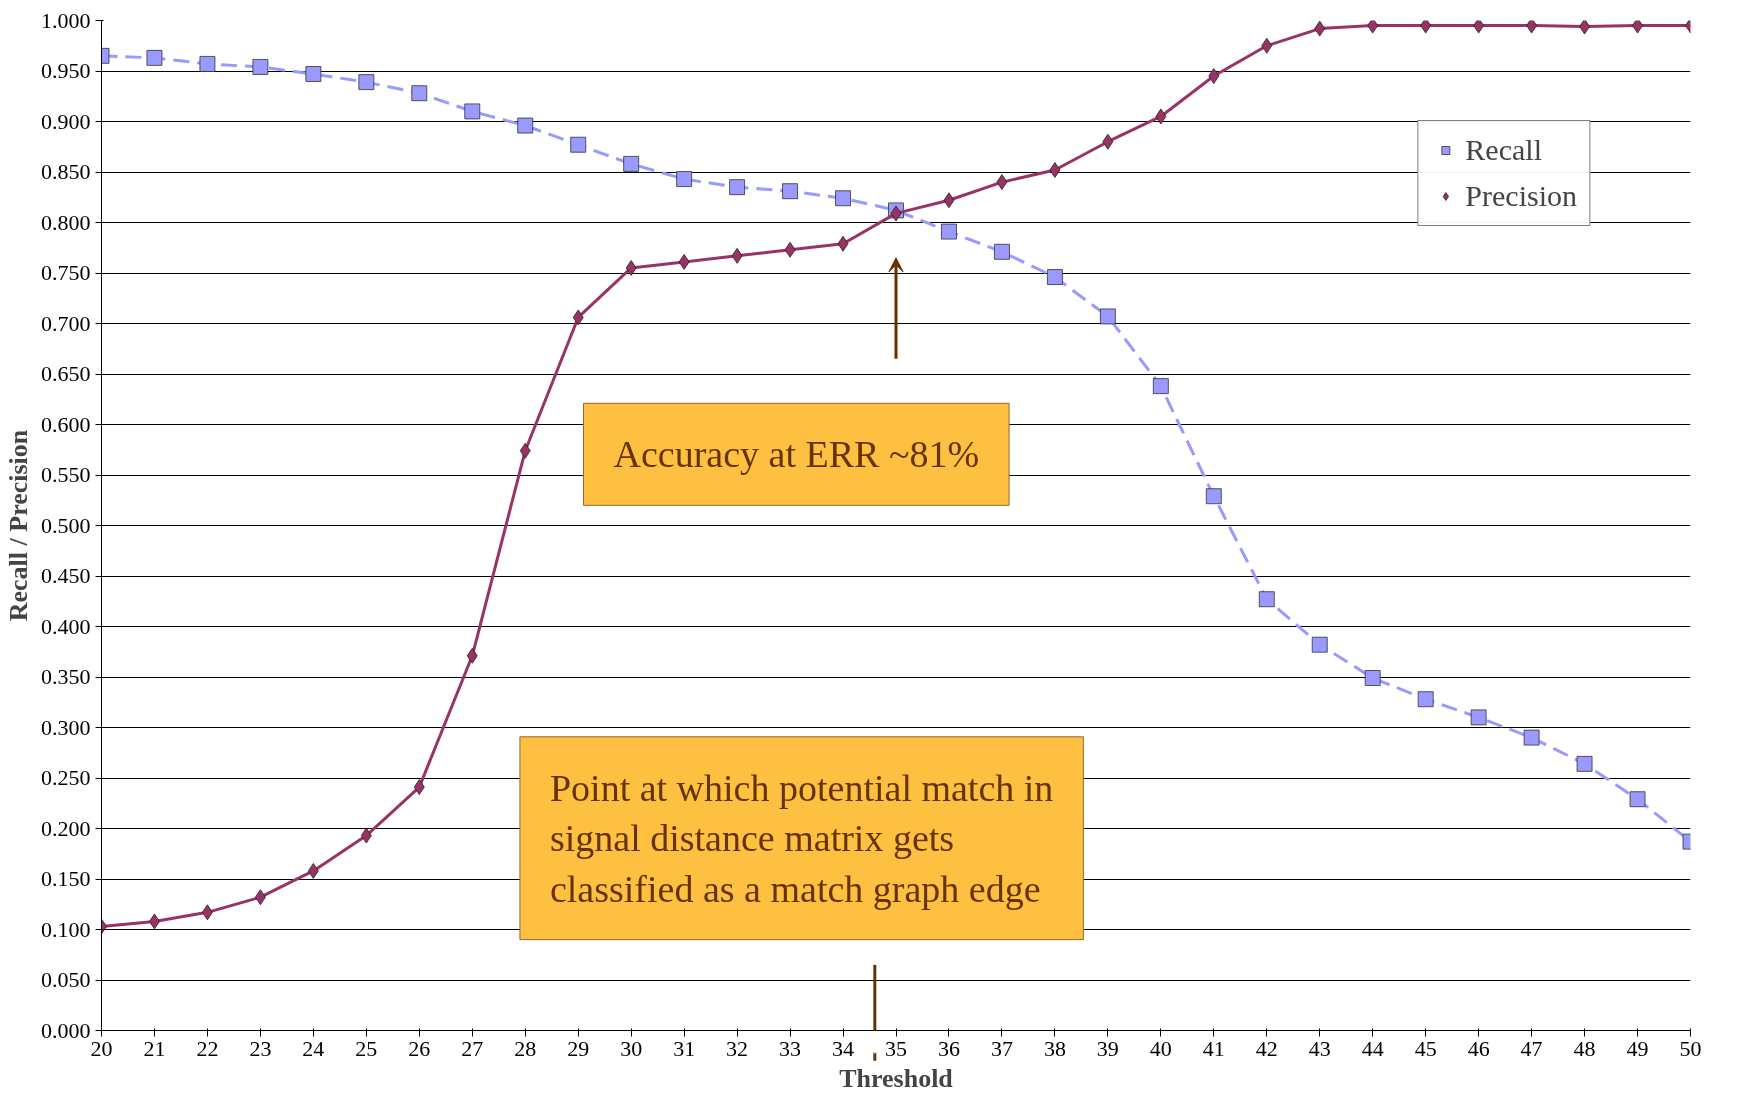 This screenshot has width=1742, height=1105. I want to click on x-tick-label: 48, so click(1584, 1048).